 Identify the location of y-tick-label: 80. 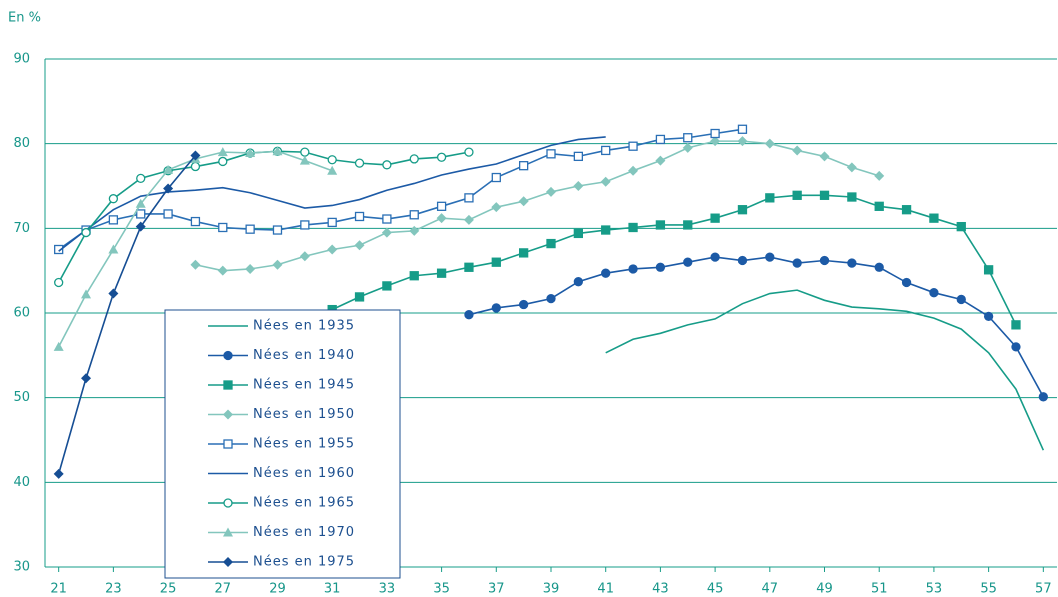
(21, 143).